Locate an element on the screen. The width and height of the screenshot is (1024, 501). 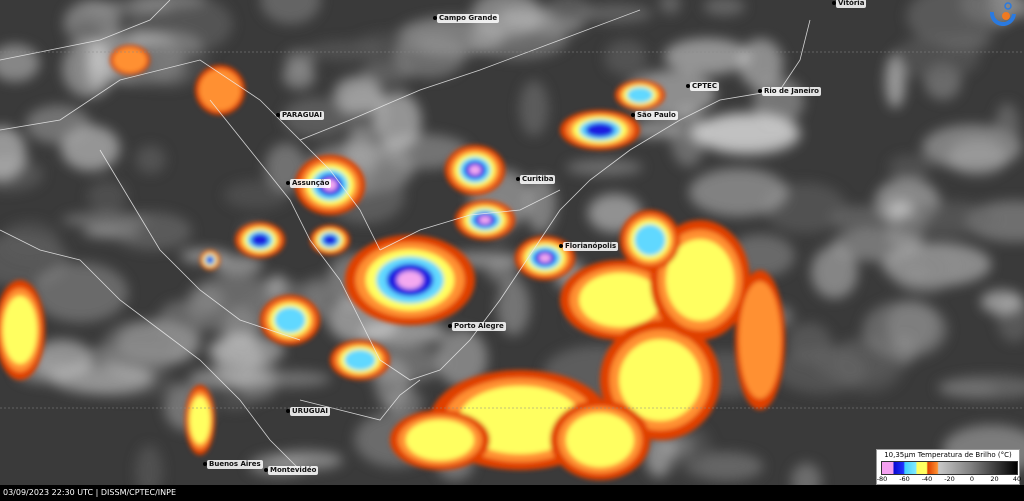
city-label: Rio de Janeiro is located at coordinates (789, 91).